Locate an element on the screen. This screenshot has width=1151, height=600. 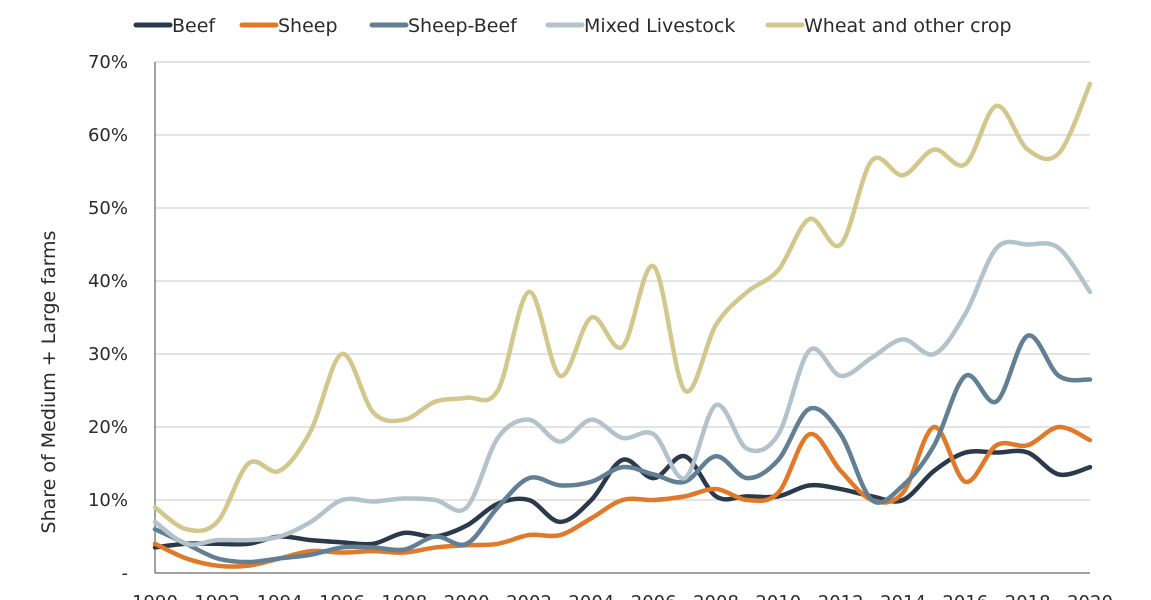
y-tick-label: - is located at coordinates (125, 573).